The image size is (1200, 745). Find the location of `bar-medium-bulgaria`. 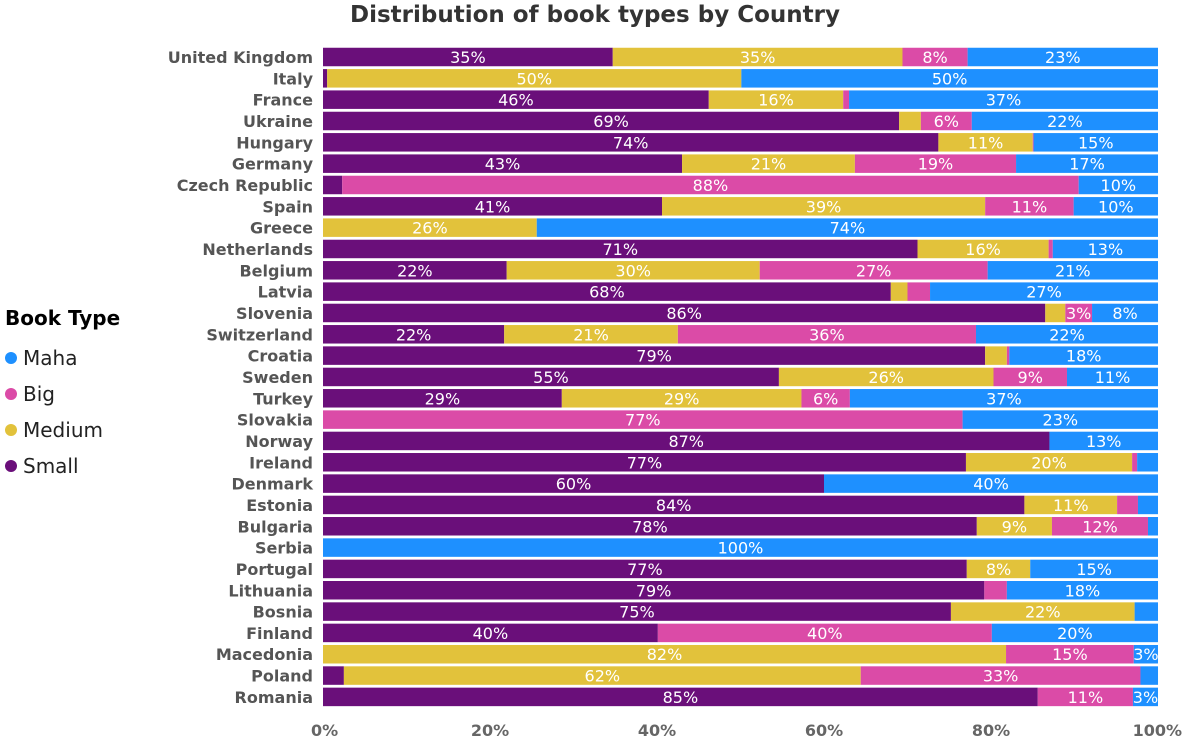

bar-medium-bulgaria is located at coordinates (1014, 526).